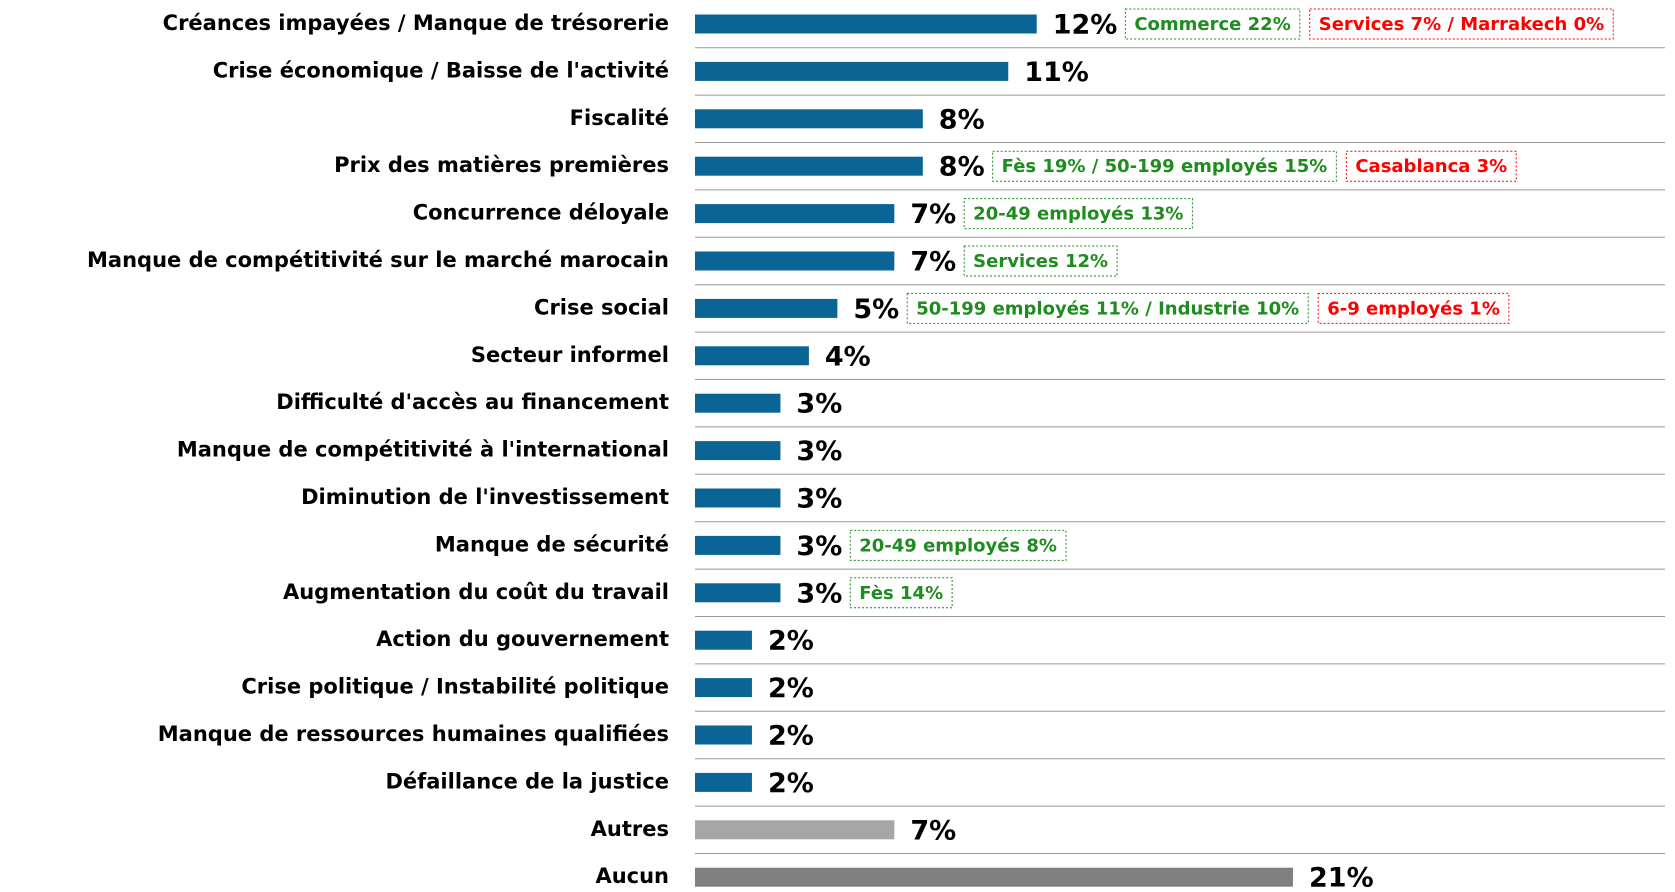 Image resolution: width=1675 pixels, height=892 pixels. I want to click on note-text: 20-49 employés 8%, so click(958, 545).